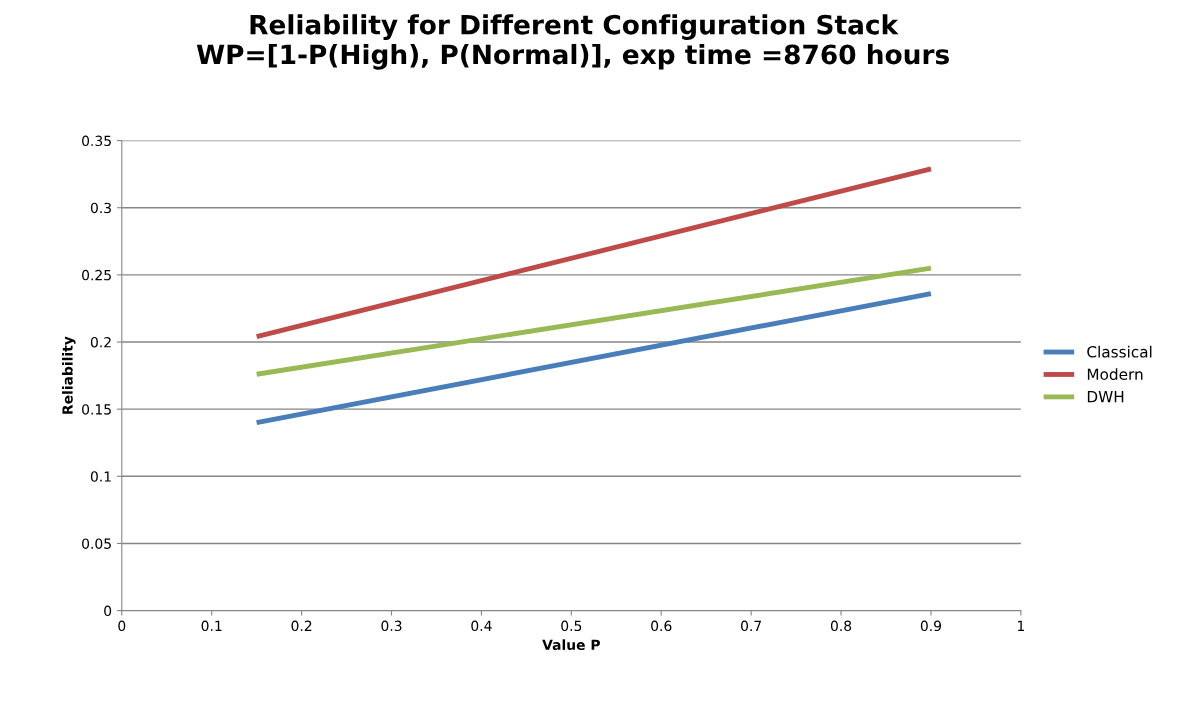 This screenshot has height=710, width=1194. I want to click on x-tick-label: 0.5, so click(571, 626).